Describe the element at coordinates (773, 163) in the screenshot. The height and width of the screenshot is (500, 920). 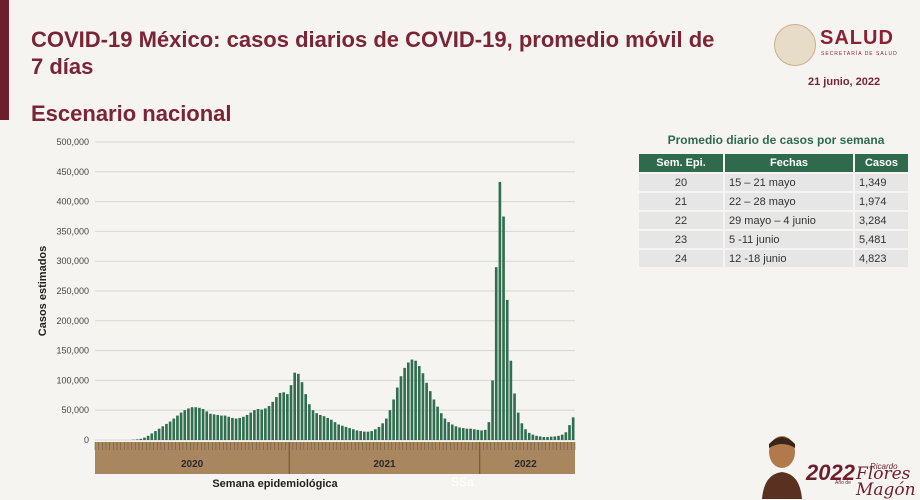
I see `table-header-row: Sem. Epi. Fechas Casos` at that location.